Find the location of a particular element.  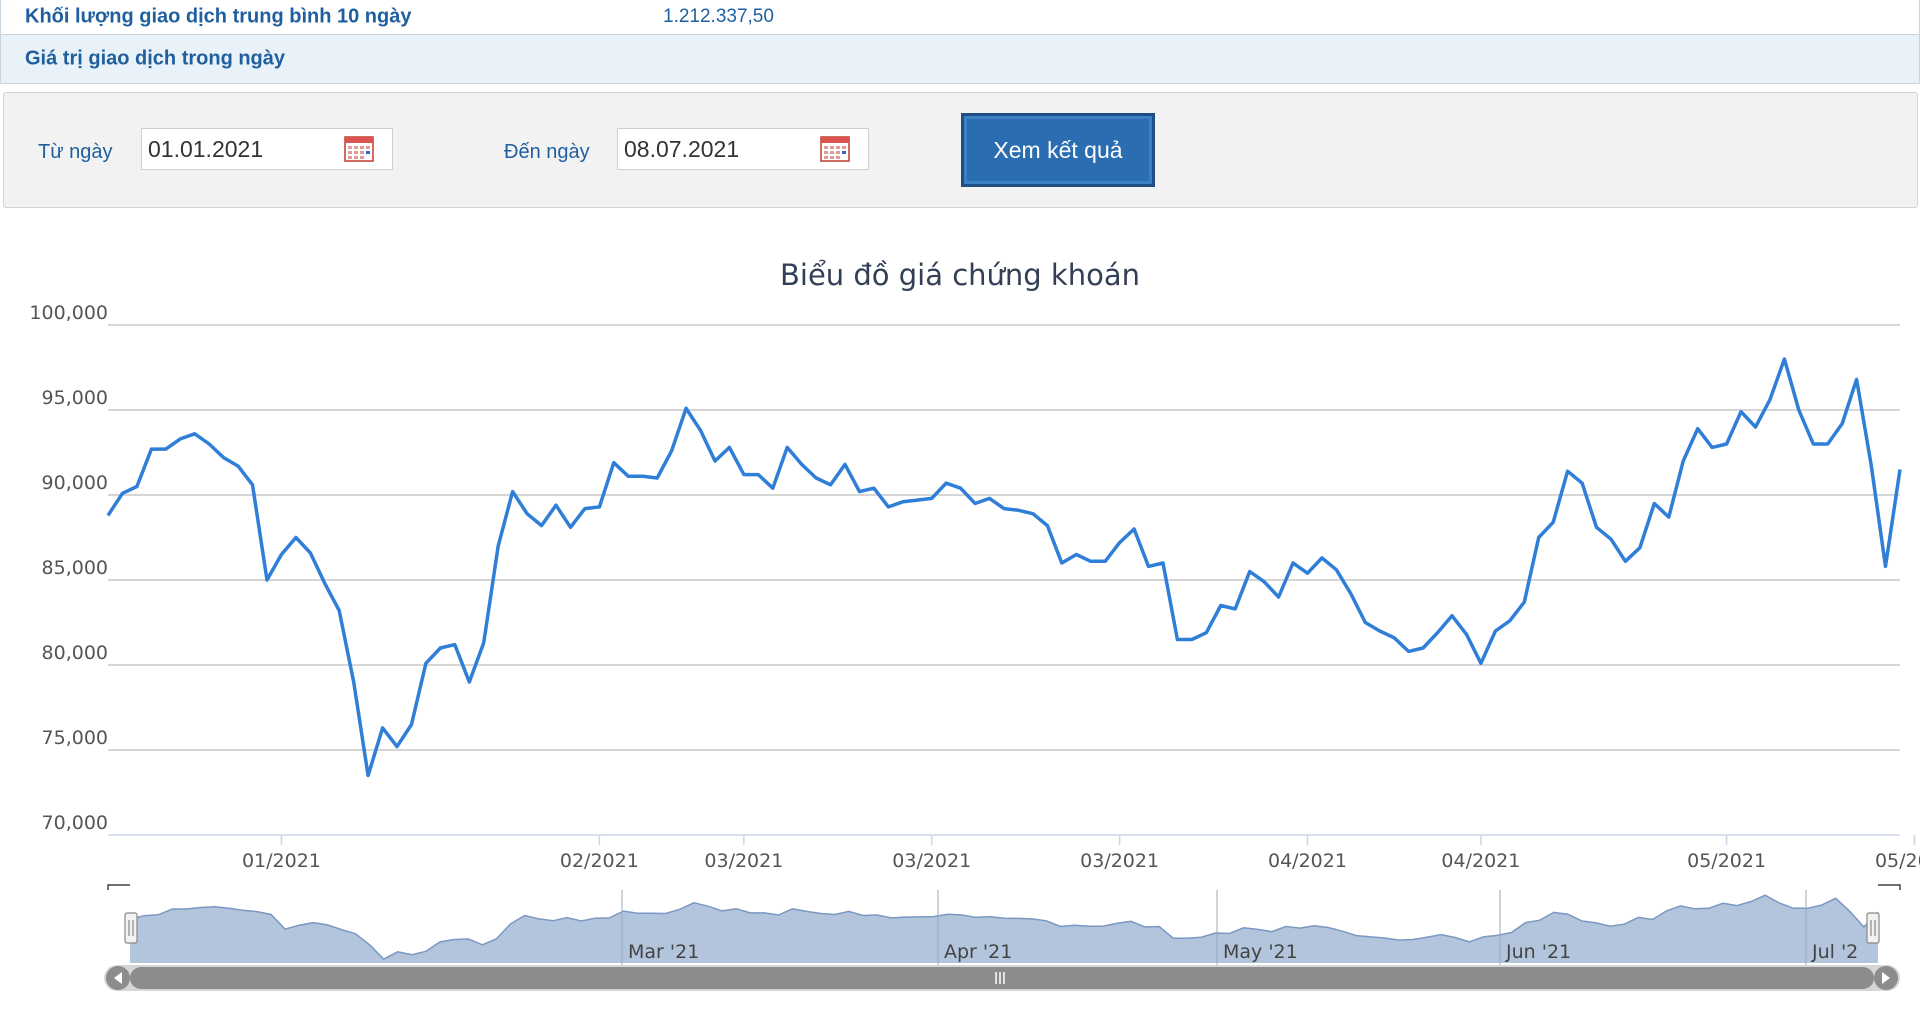

navigator-line is located at coordinates (1004, 927).